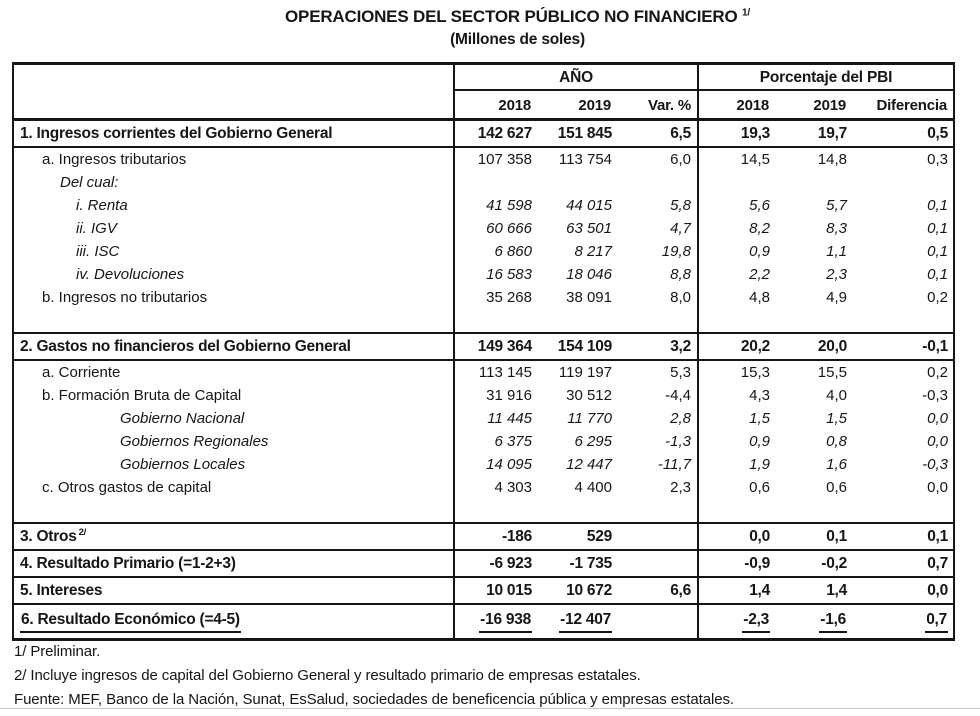 The height and width of the screenshot is (716, 980). What do you see at coordinates (736, 133) in the screenshot?
I see `cell-value: 19,3` at bounding box center [736, 133].